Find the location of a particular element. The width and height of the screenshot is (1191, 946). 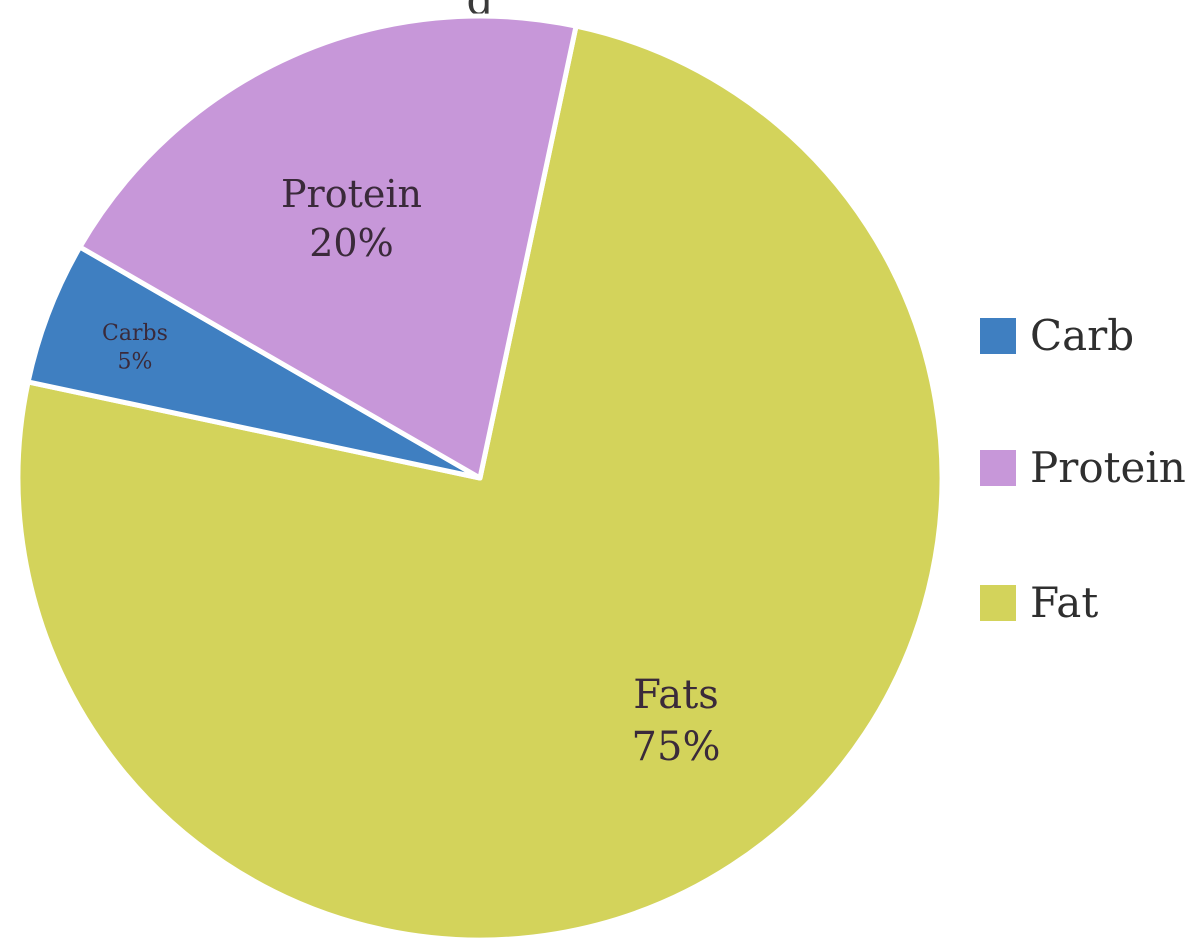

legend-swatch-fat is located at coordinates (998, 603).